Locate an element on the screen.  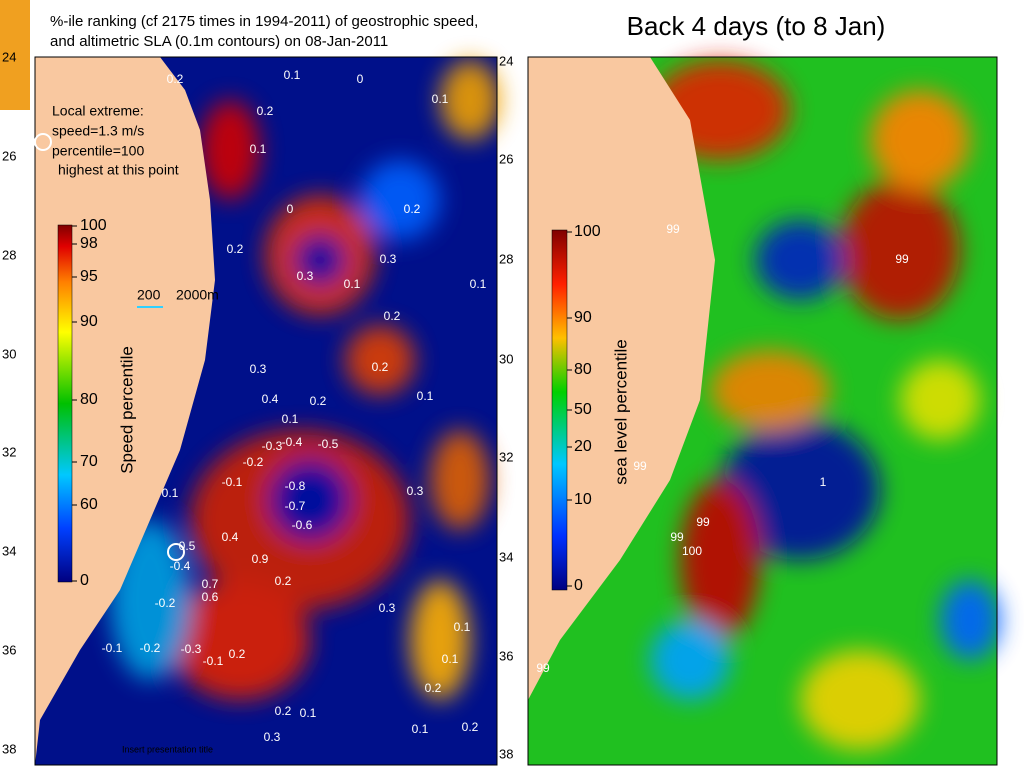
colorbar-tick-label: 50 is located at coordinates (583, 409).